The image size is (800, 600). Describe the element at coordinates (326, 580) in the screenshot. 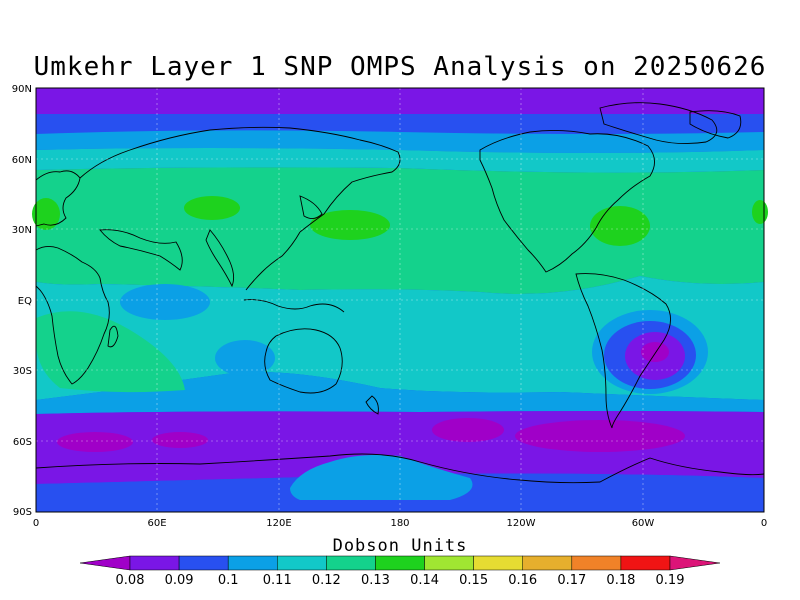

I see `colorbar-tick-label: 0.12` at that location.